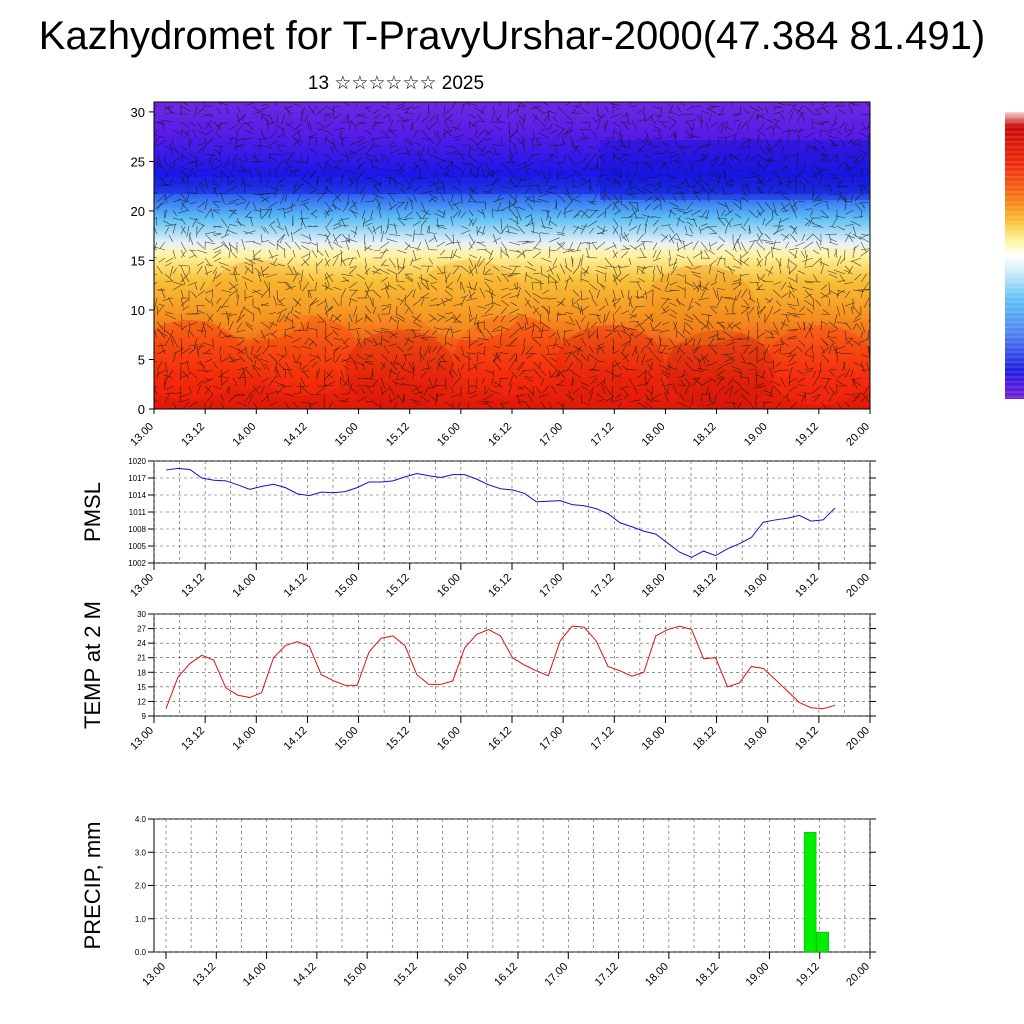 This screenshot has width=1024, height=1024. What do you see at coordinates (610, 365) in the screenshot?
I see `heatmap-blob` at bounding box center [610, 365].